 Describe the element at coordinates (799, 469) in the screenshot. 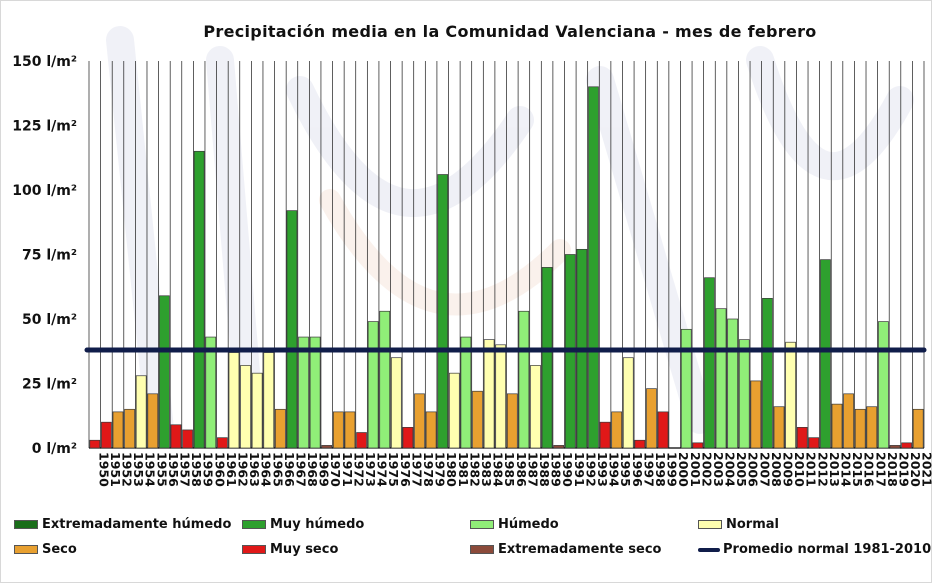

I see `x-tick-label: 2010` at that location.